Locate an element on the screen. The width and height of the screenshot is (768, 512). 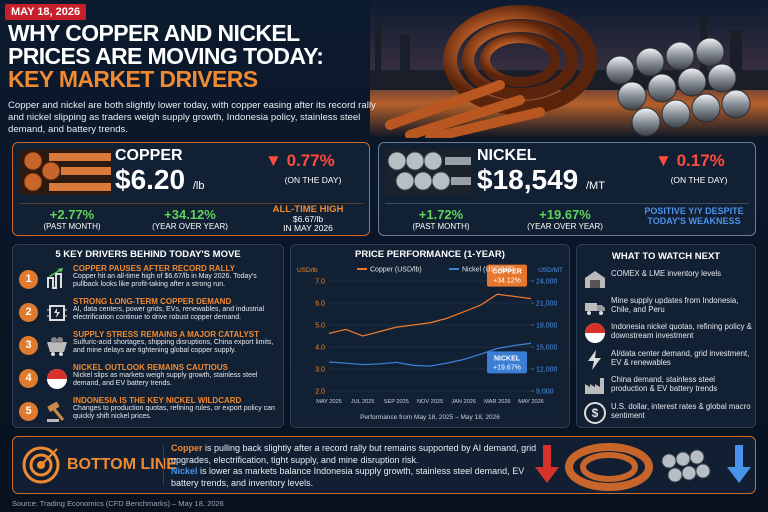
nickel-note: POSITIVE Y/Y DESPITE TODAY'S WEAKNESS is located at coordinates (694, 216).